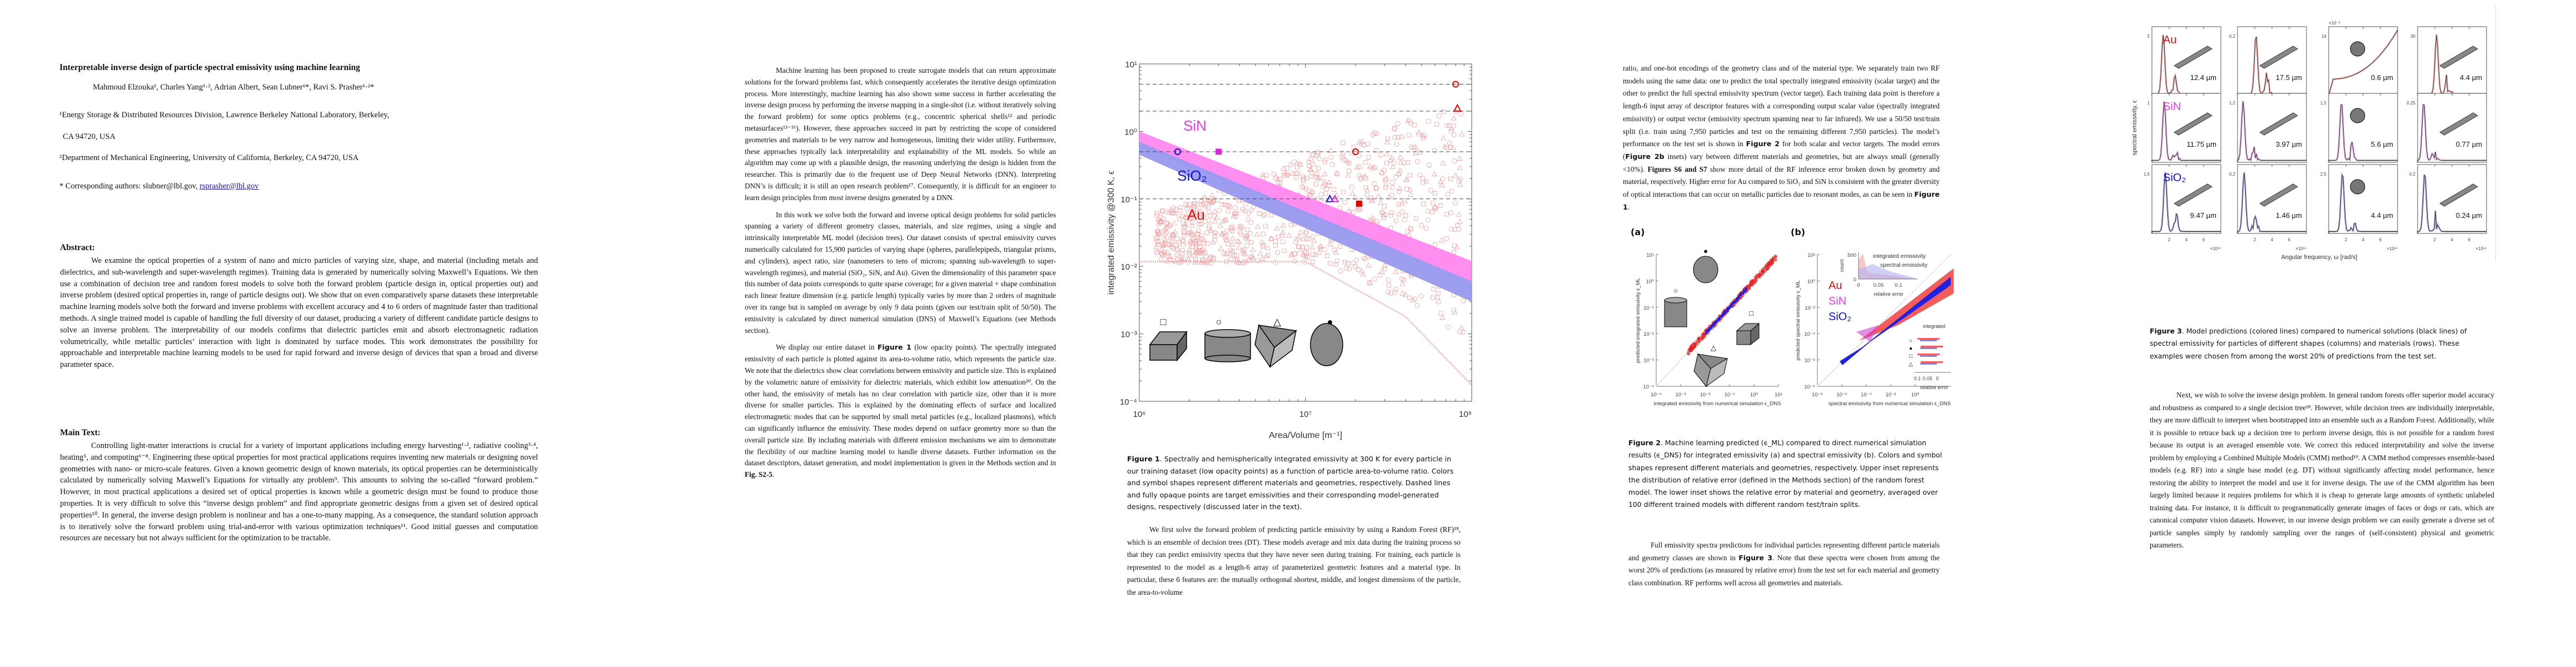  I want to click on target-point, so click(1218, 151).